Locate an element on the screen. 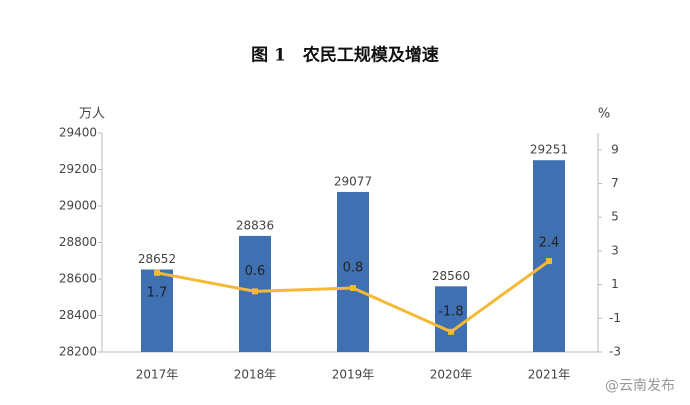 This screenshot has width=690, height=405. bar-value-label: 28560 is located at coordinates (451, 276).